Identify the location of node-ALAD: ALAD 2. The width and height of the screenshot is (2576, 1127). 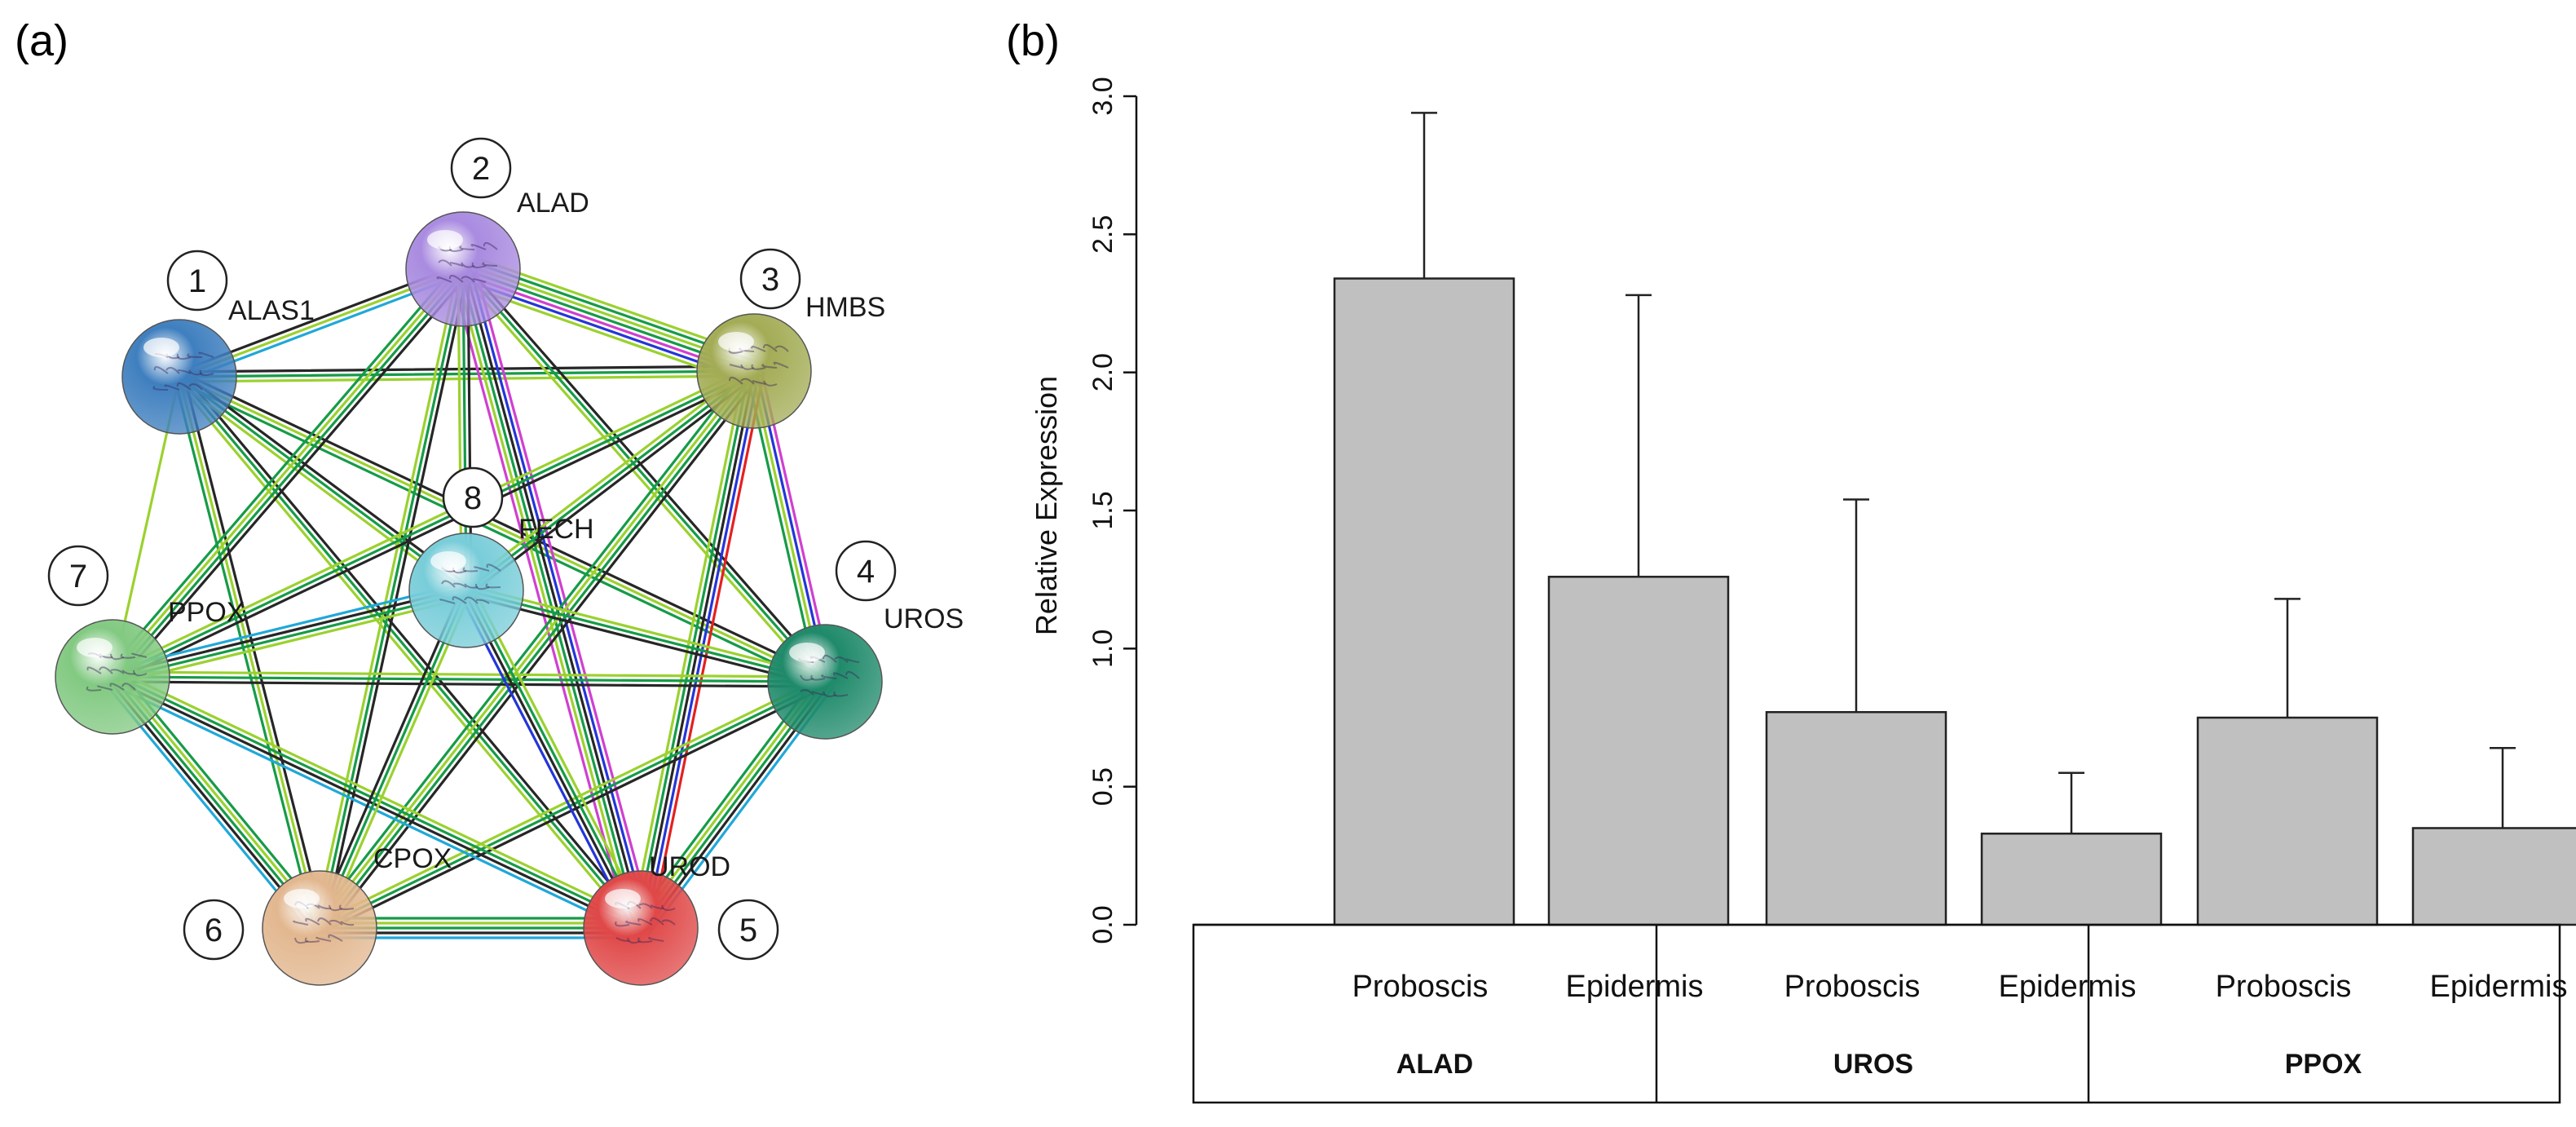
(497, 232).